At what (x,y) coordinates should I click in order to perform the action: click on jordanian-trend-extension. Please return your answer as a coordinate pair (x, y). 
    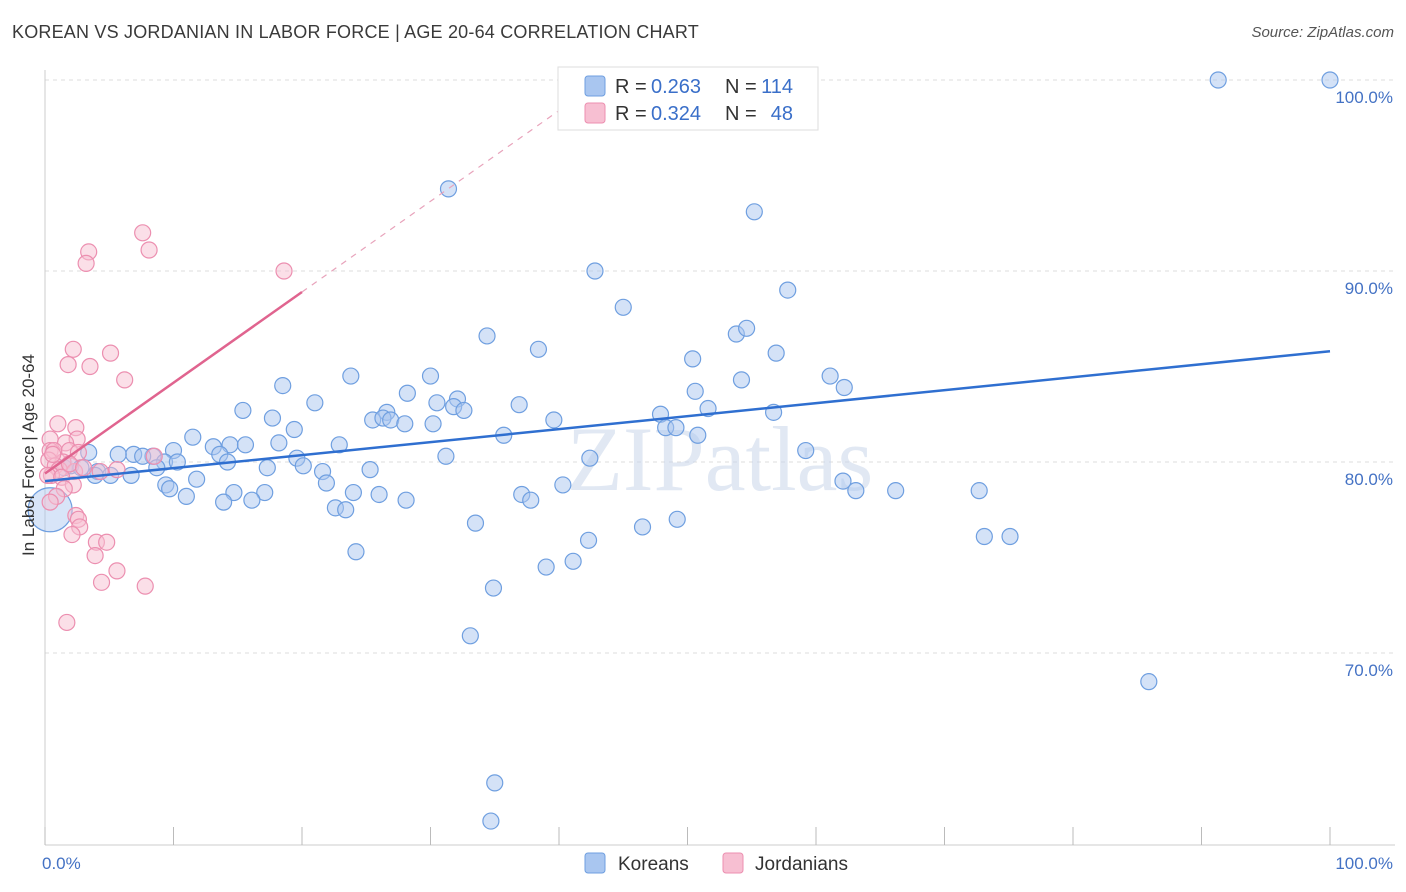
    Looking at the image, I should click on (430, 201).